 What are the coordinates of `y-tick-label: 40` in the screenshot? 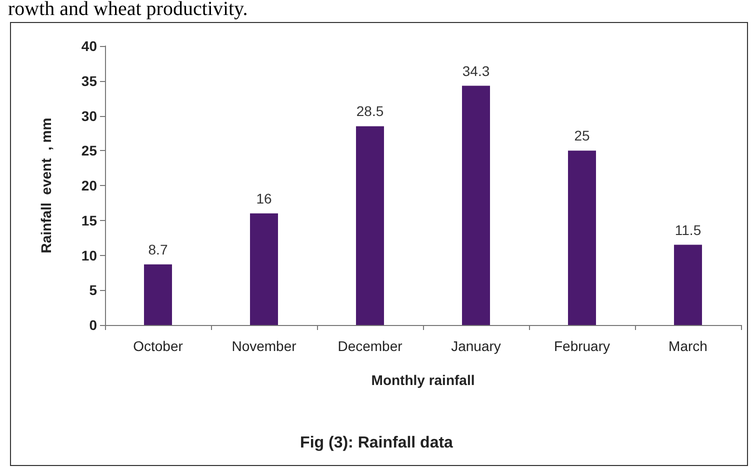 It's located at (89, 46).